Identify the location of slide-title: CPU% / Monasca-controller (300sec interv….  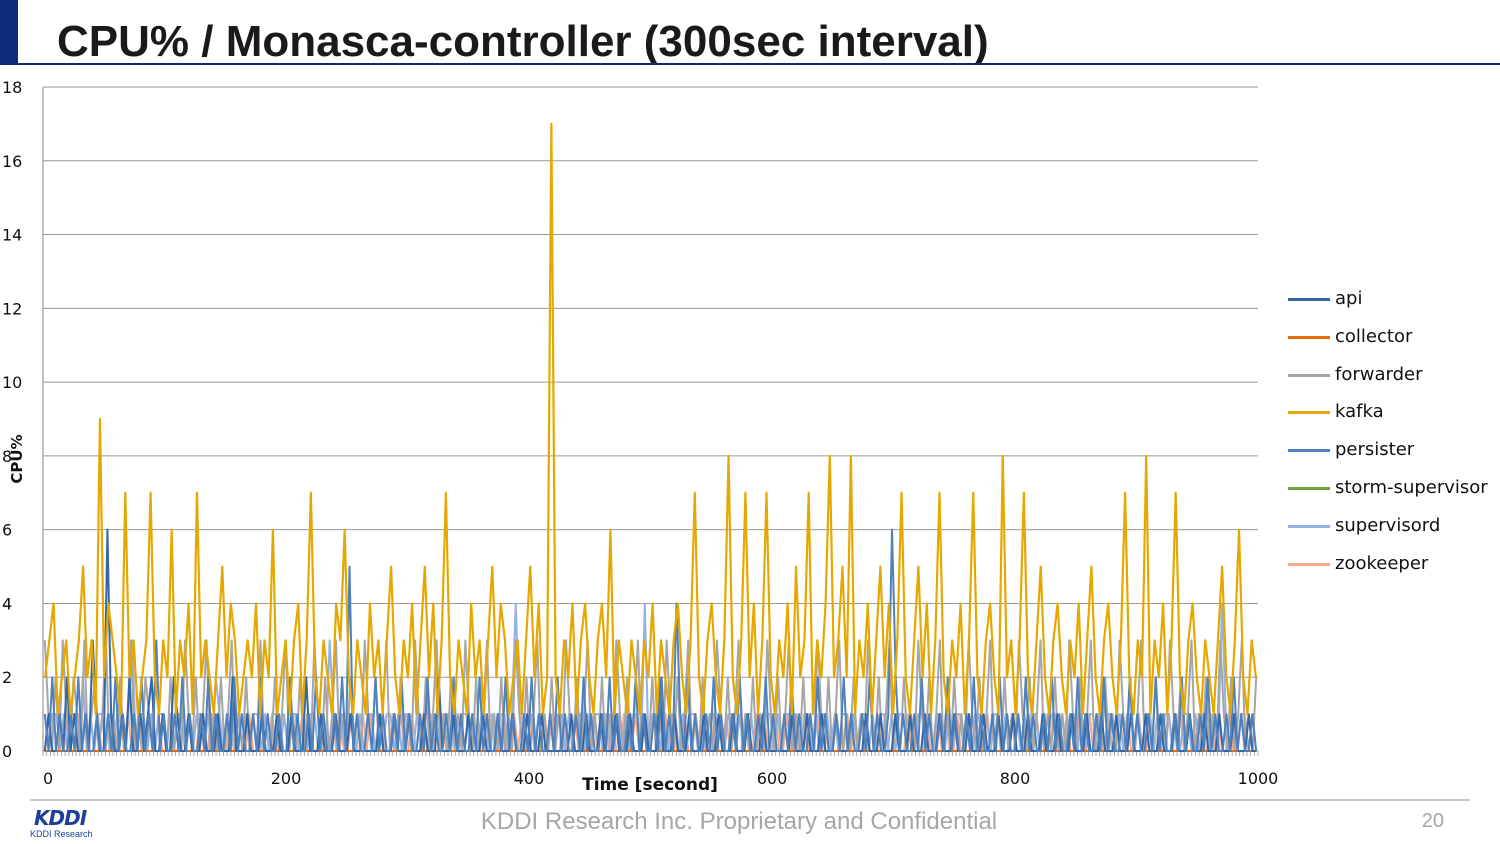
(523, 41).